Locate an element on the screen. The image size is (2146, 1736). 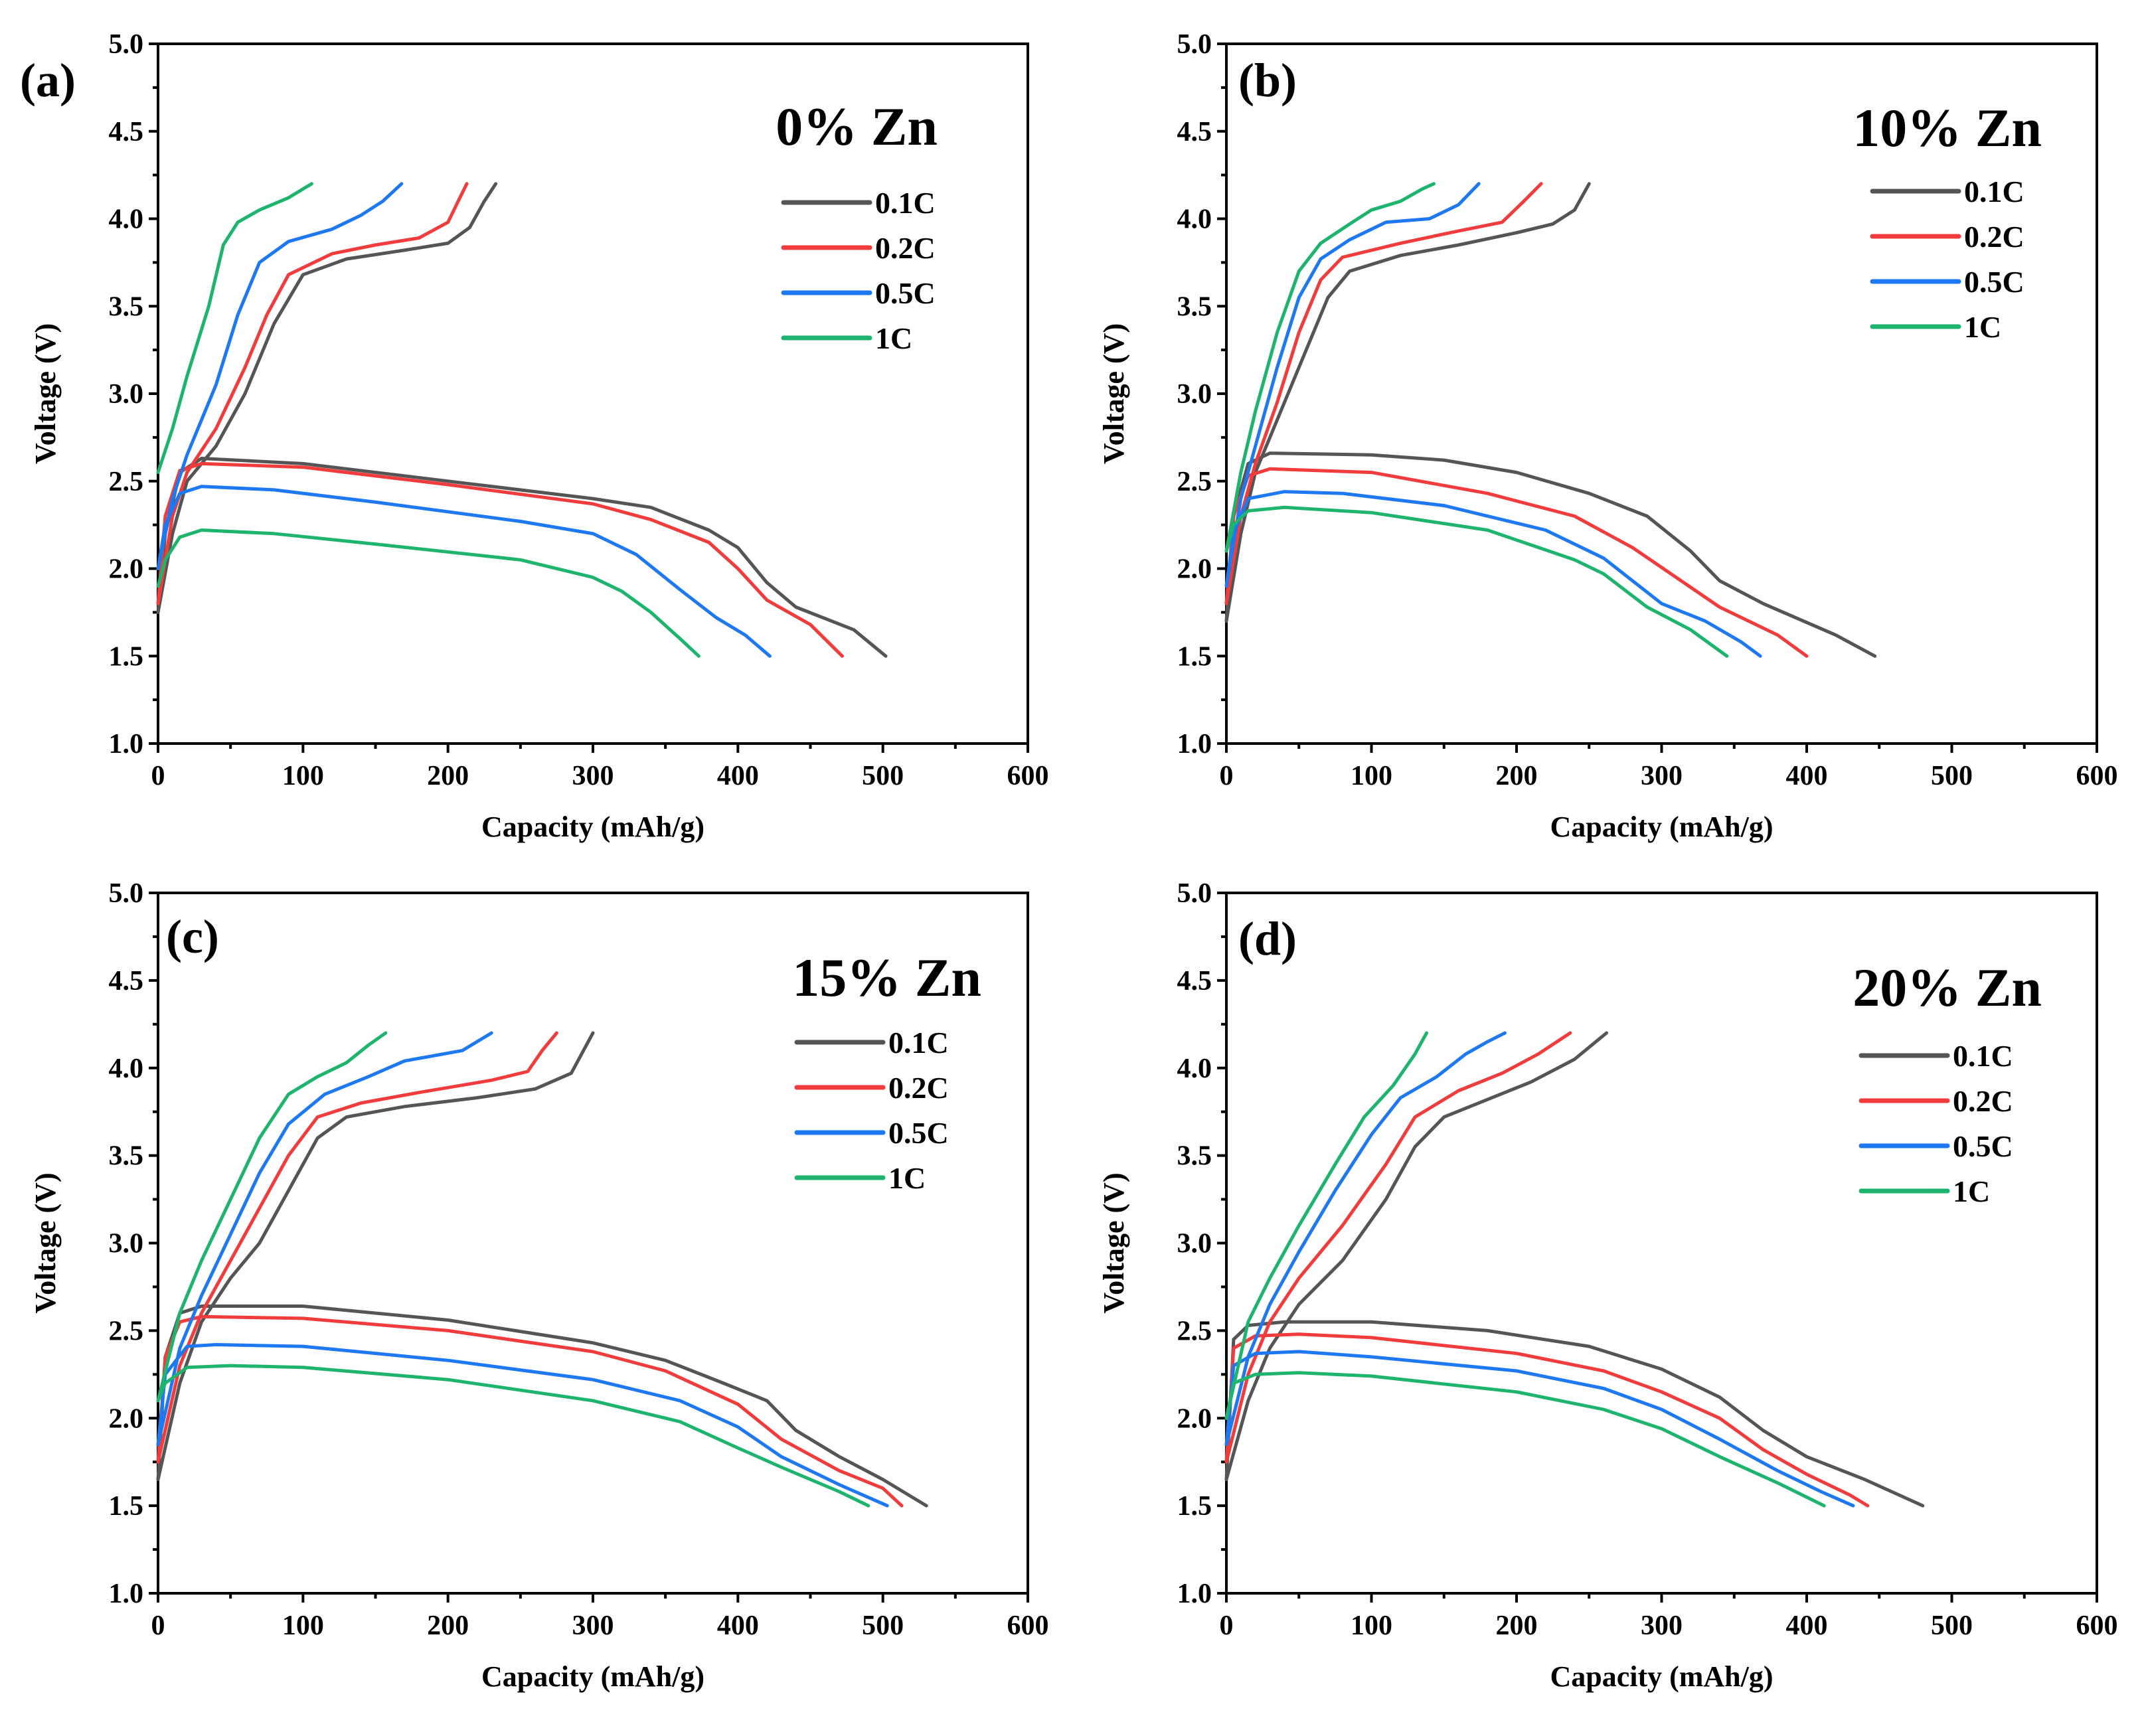
series-01C-discharge-line is located at coordinates (1550, 554).